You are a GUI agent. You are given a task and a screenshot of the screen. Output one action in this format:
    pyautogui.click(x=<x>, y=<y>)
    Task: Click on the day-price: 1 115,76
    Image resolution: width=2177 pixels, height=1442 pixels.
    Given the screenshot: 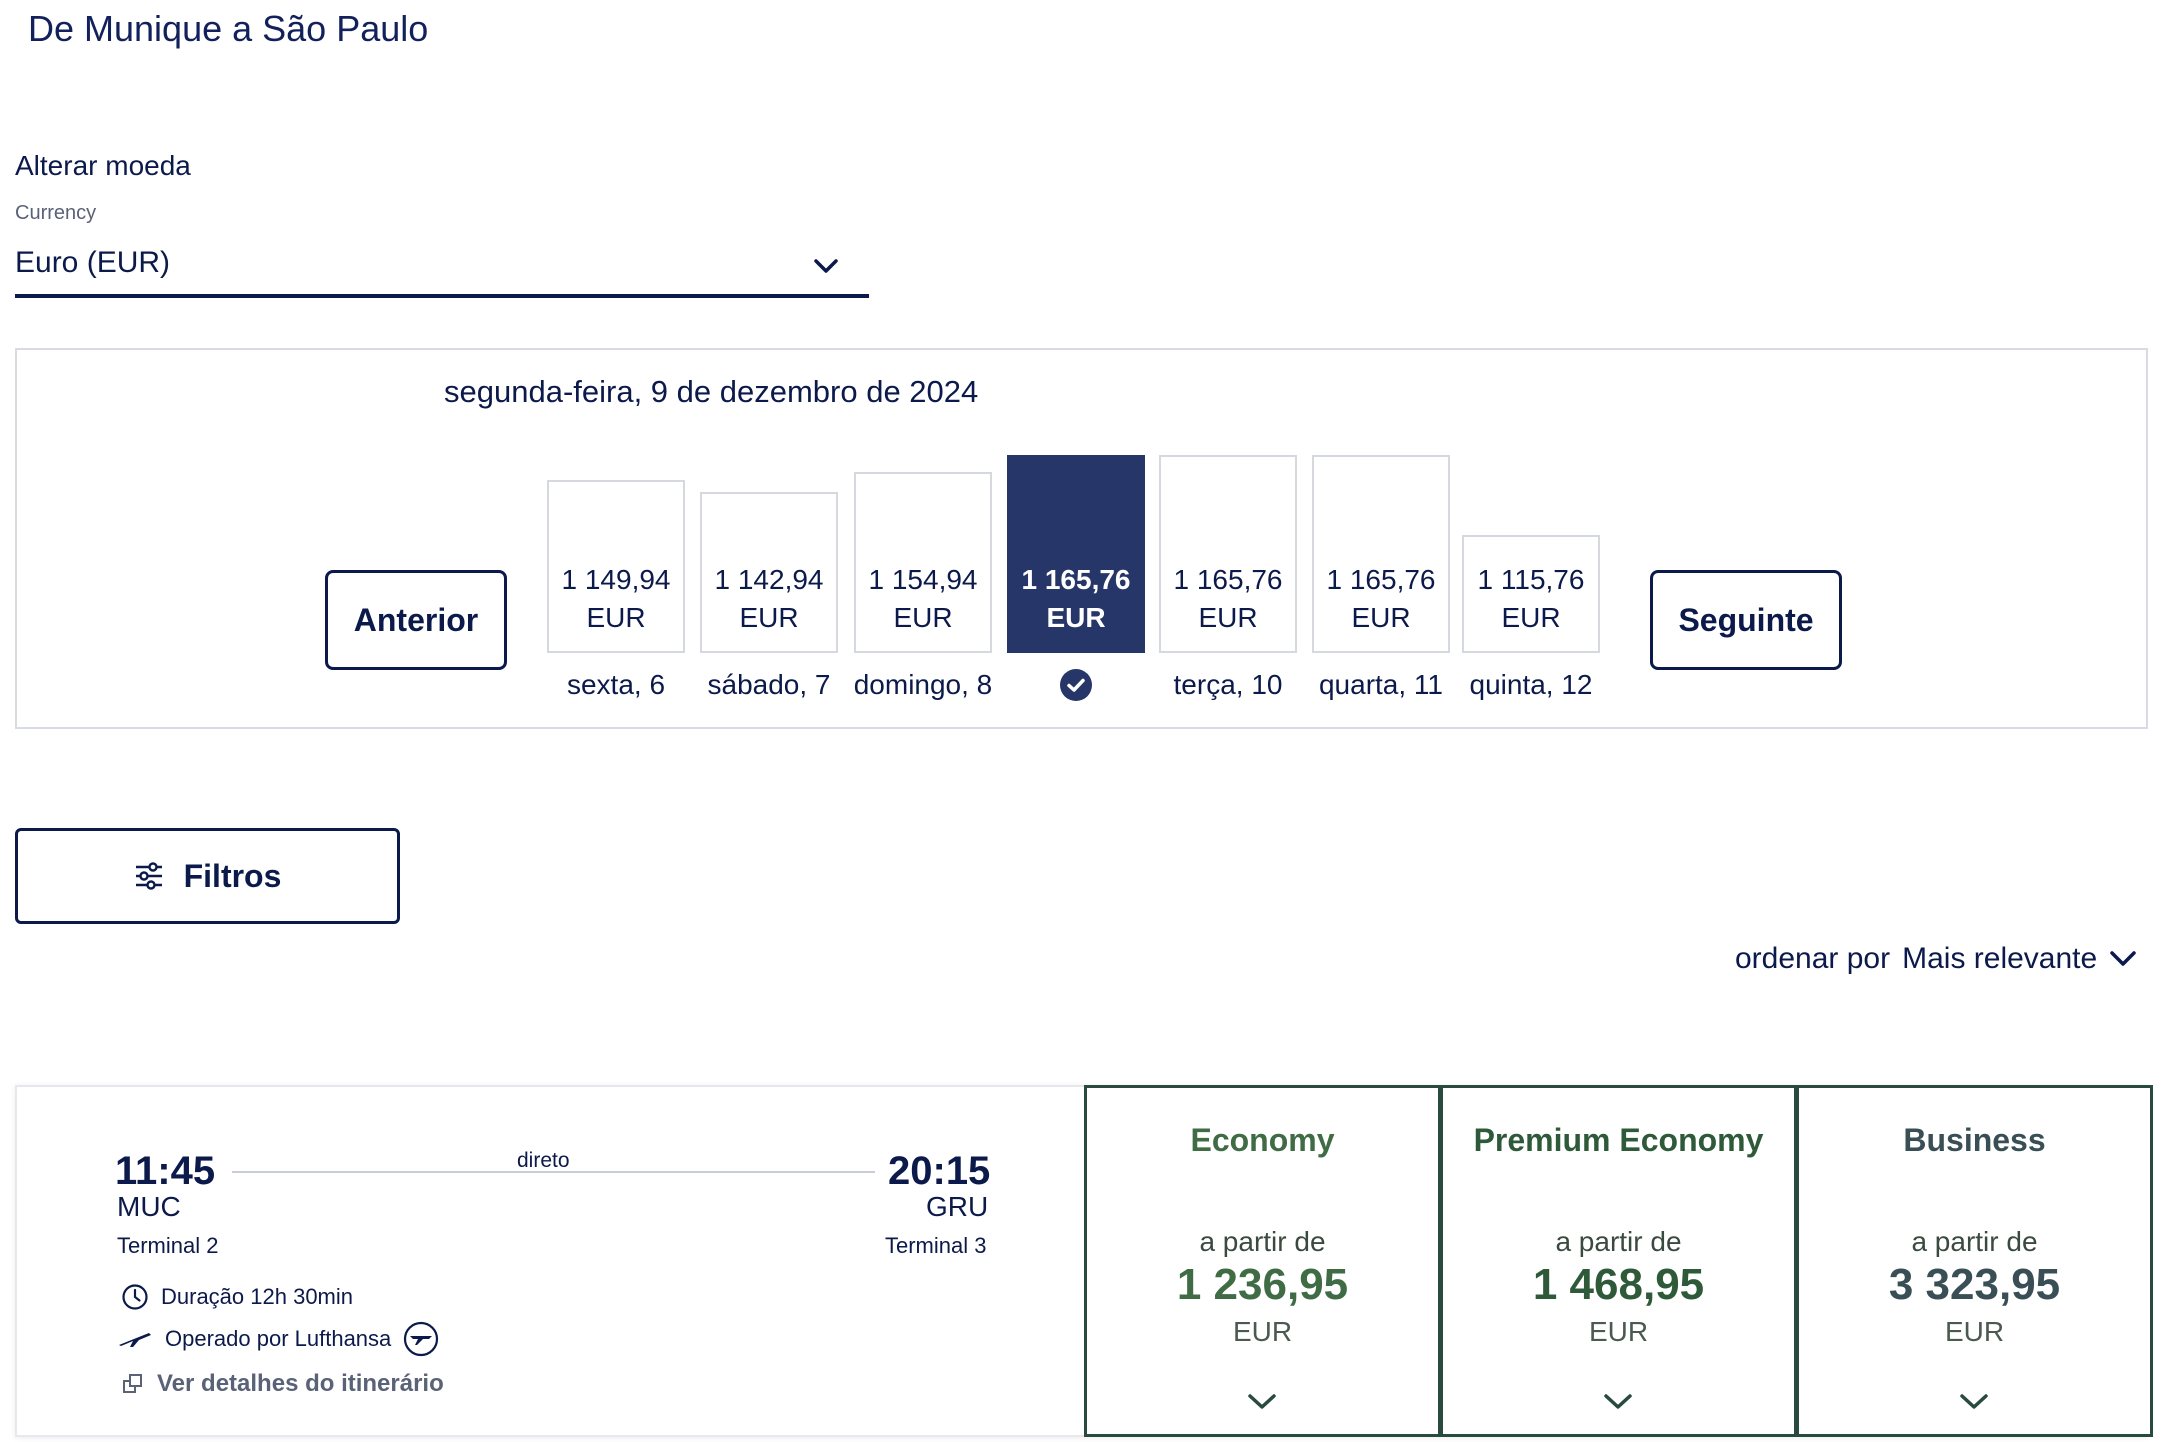 What is the action you would take?
    pyautogui.click(x=1531, y=579)
    